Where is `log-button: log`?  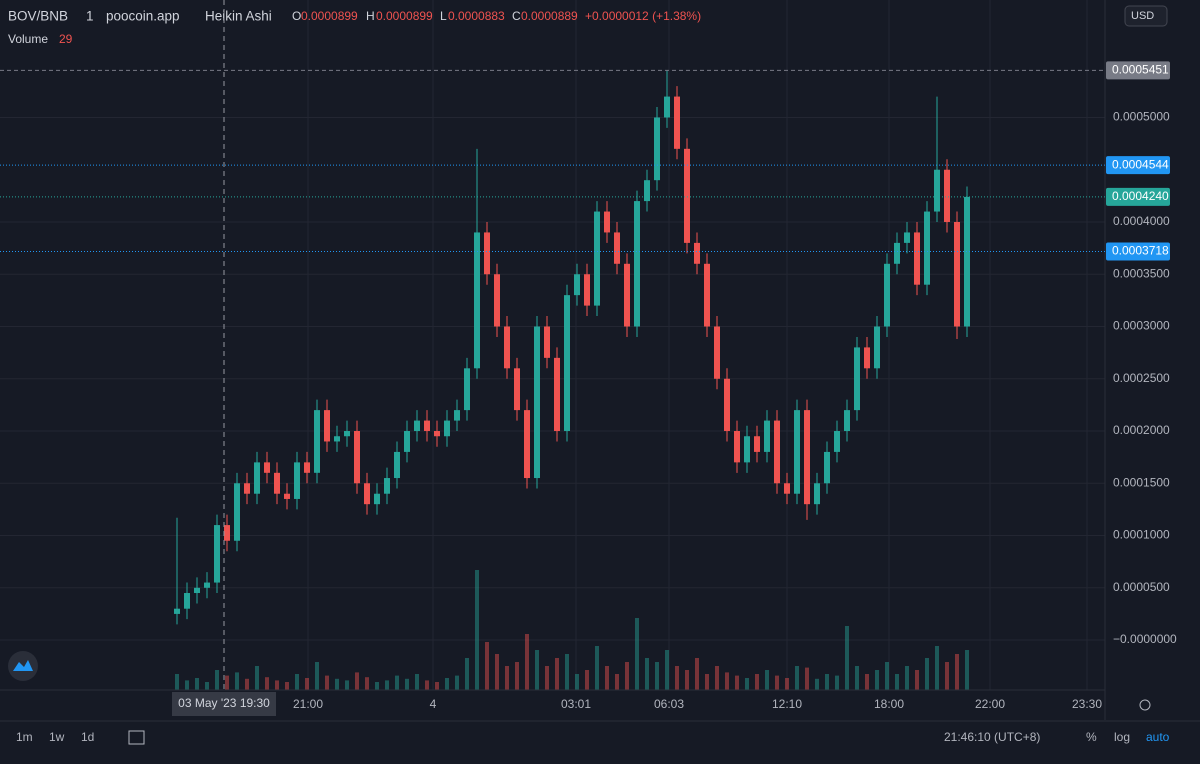 log-button: log is located at coordinates (1122, 737).